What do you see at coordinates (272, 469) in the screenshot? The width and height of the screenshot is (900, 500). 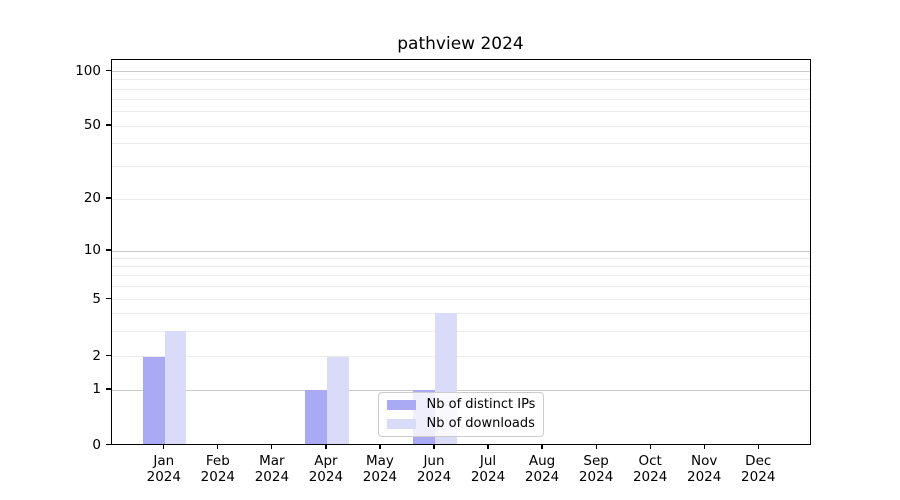 I see `x-tick-label: Mar 2024` at bounding box center [272, 469].